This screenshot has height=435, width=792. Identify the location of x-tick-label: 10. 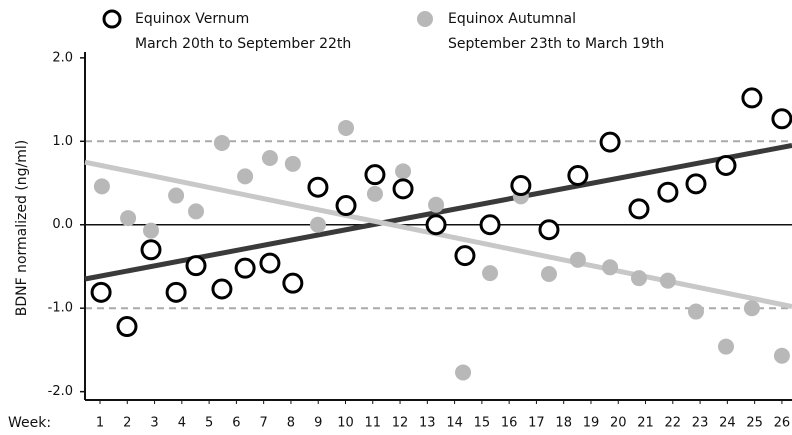
(345, 423).